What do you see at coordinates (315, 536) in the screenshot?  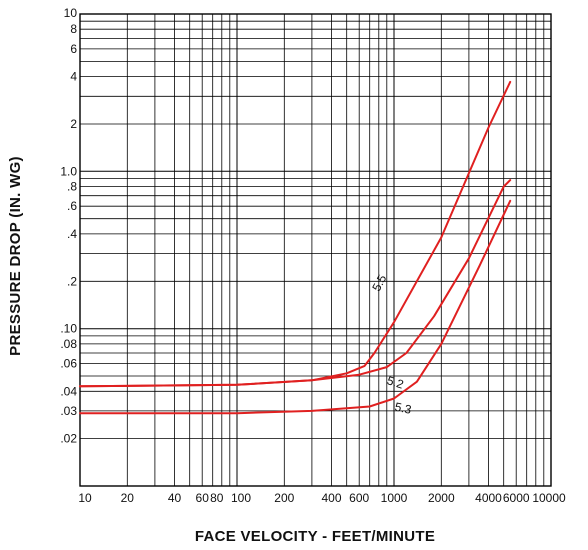 I see `x-axis-title: FACE VELOCITY - FEET/MINUTE` at bounding box center [315, 536].